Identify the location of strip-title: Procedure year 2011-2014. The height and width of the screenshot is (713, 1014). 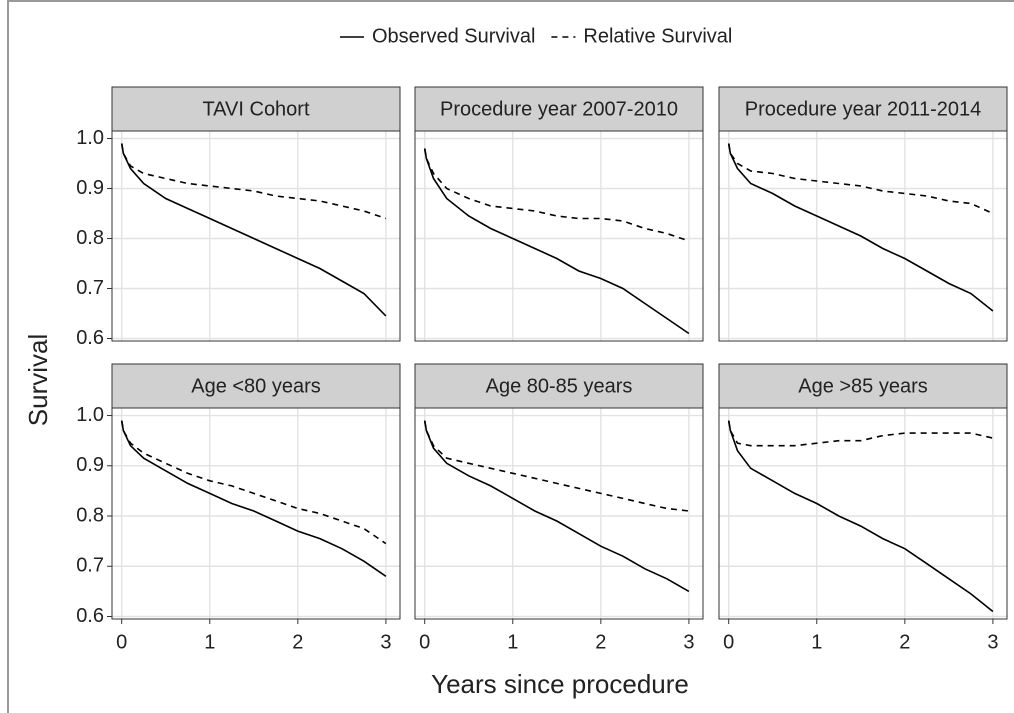
(863, 109).